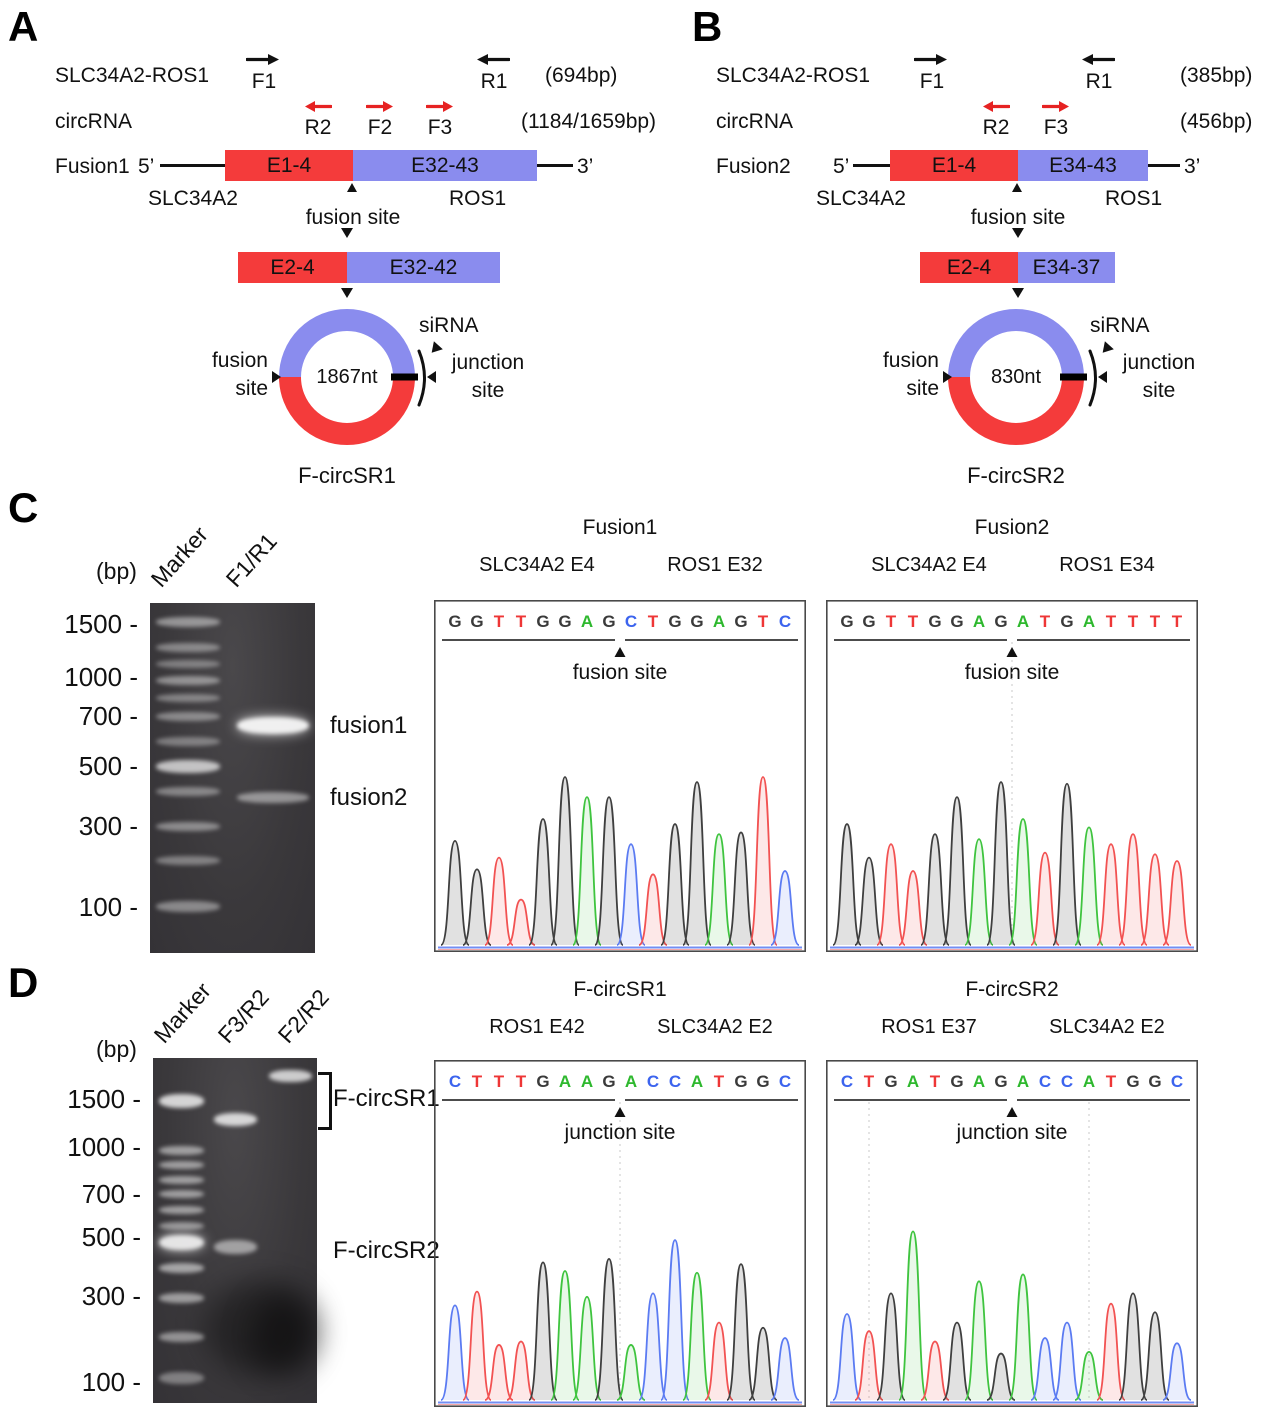 The width and height of the screenshot is (1267, 1424). I want to click on panel-c-label: C, so click(23, 507).